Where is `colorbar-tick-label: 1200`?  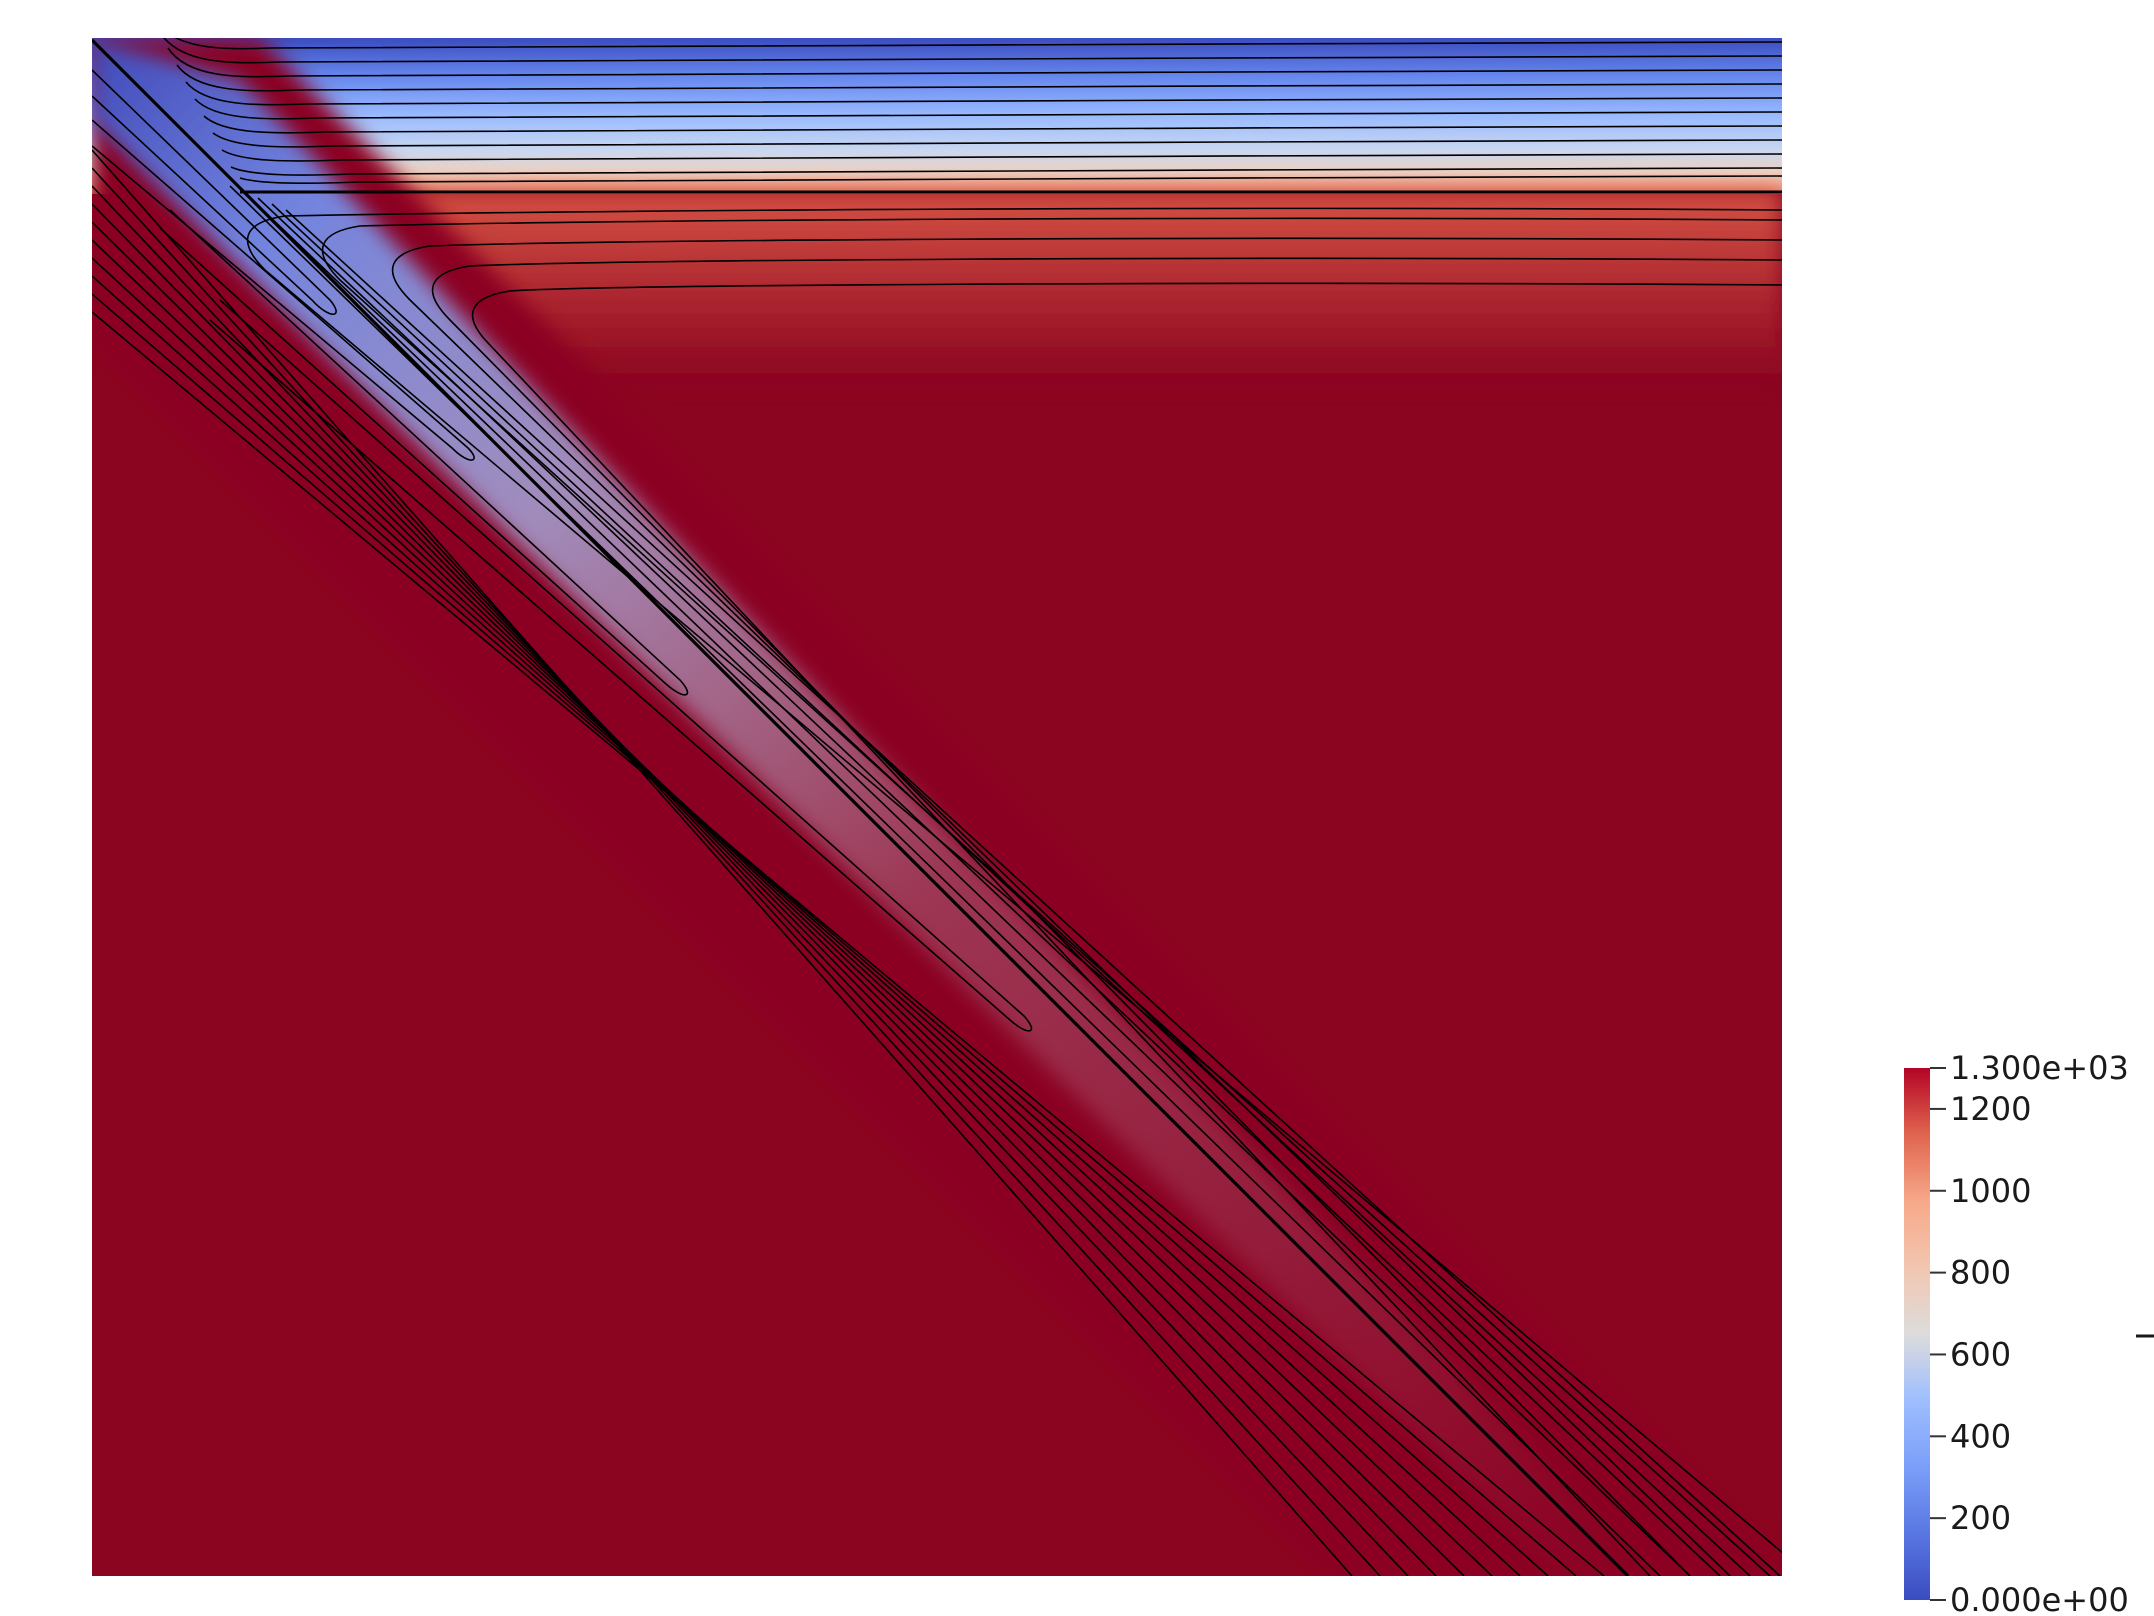
colorbar-tick-label: 1200 is located at coordinates (1990, 1109).